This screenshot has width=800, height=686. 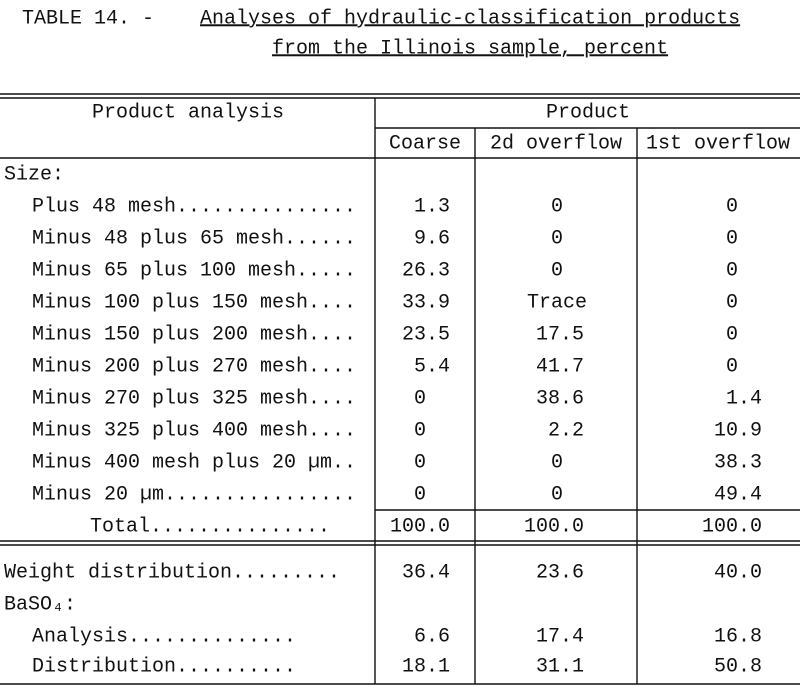 I want to click on cell-value: 5.4, so click(x=432, y=366).